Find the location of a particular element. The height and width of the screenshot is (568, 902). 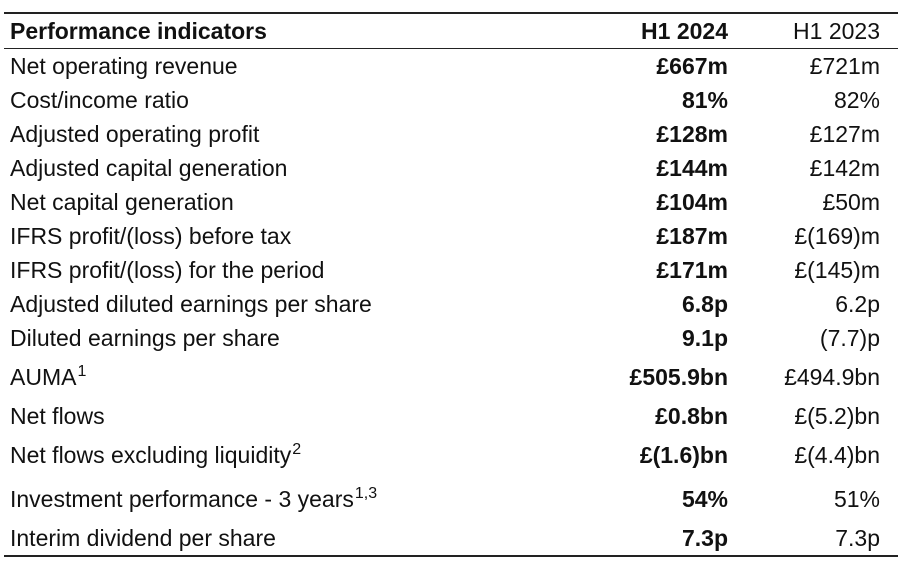

row-current-value: 6.8p is located at coordinates (704, 303).